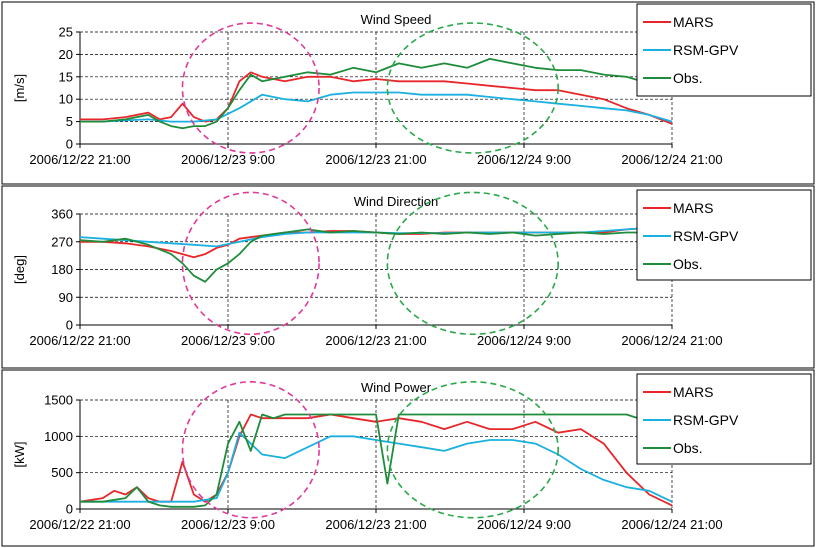 The height and width of the screenshot is (548, 816). I want to click on y-axis-label: [kW], so click(19, 455).